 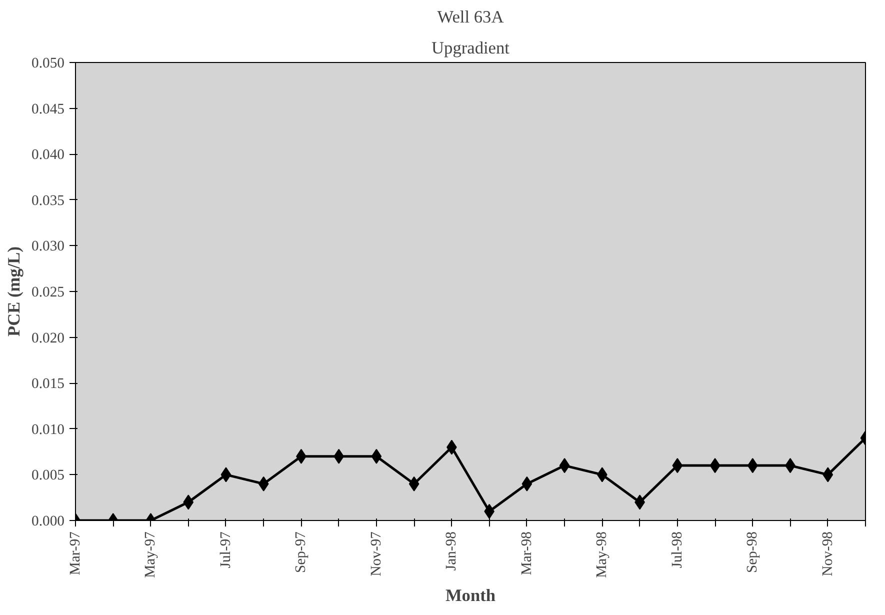 What do you see at coordinates (48, 338) in the screenshot?
I see `y-tick-label: 0.020` at bounding box center [48, 338].